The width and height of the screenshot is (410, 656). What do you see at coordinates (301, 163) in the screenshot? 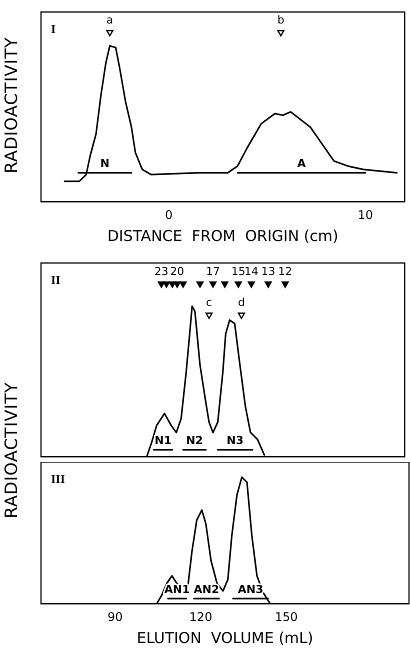
I see `series-label: A` at bounding box center [301, 163].